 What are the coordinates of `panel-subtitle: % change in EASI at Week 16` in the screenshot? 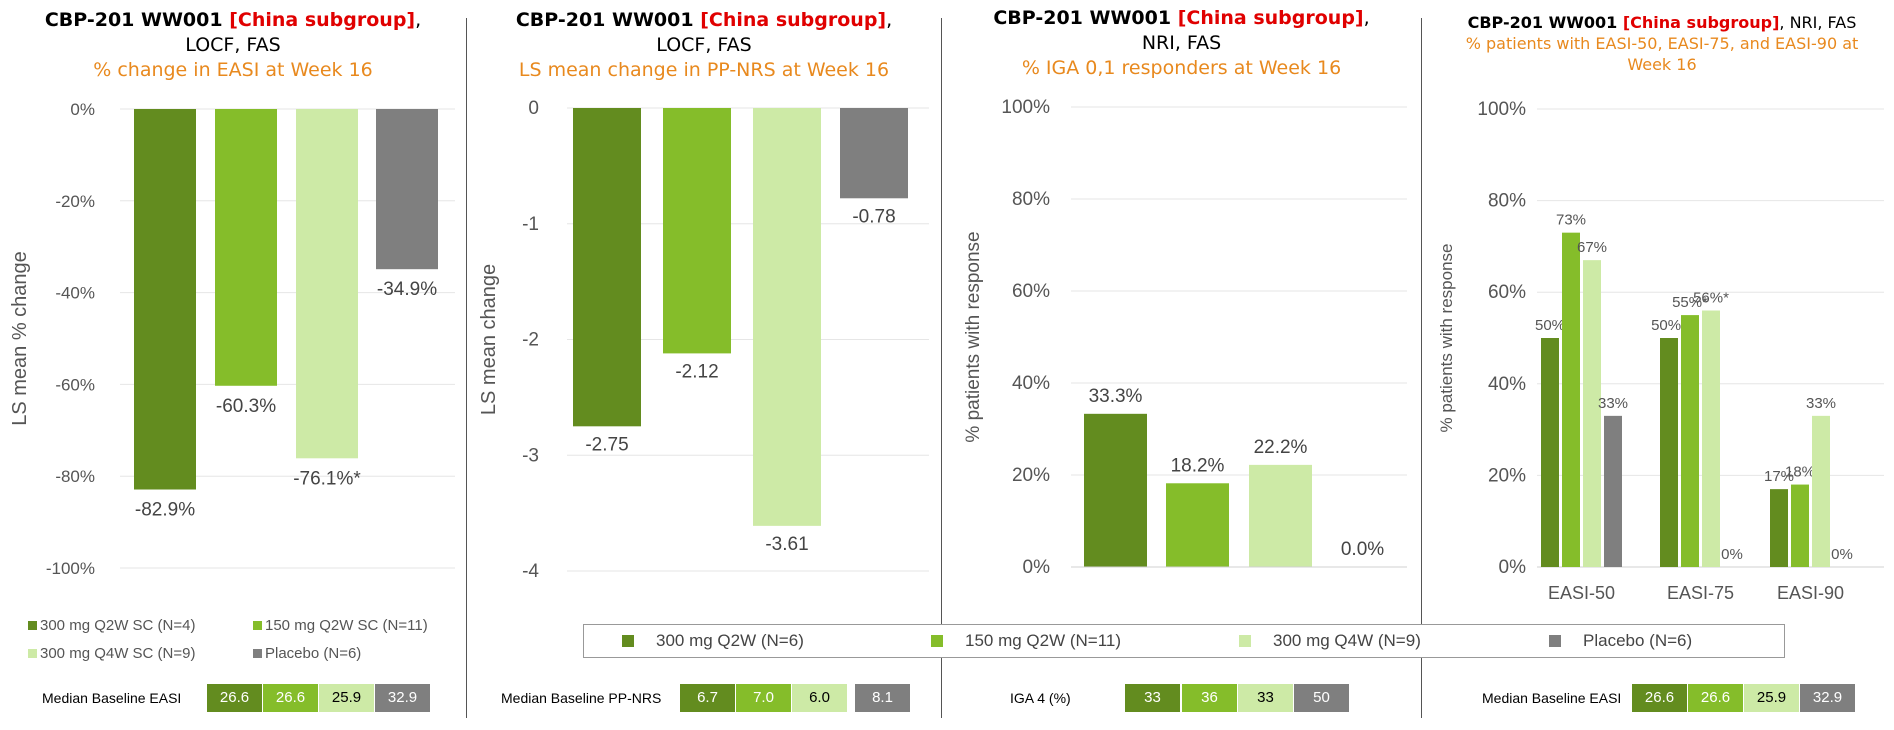 It's located at (233, 70).